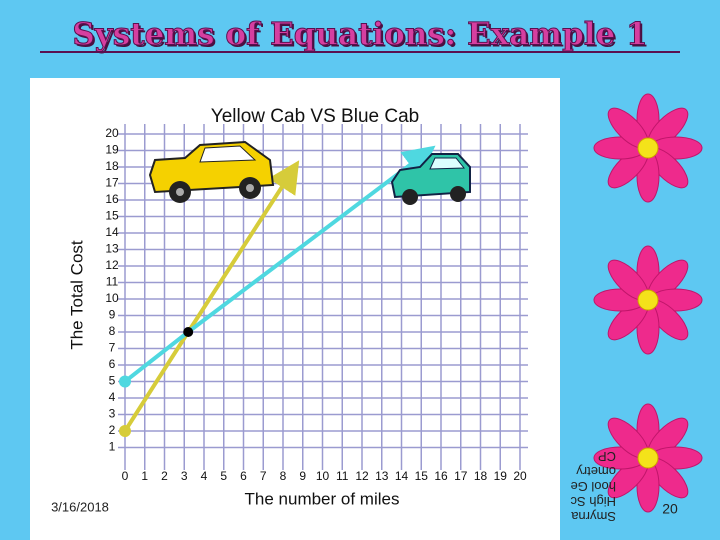 Image resolution: width=720 pixels, height=540 pixels. Describe the element at coordinates (501, 476) in the screenshot. I see `x-tick-label: 19` at that location.